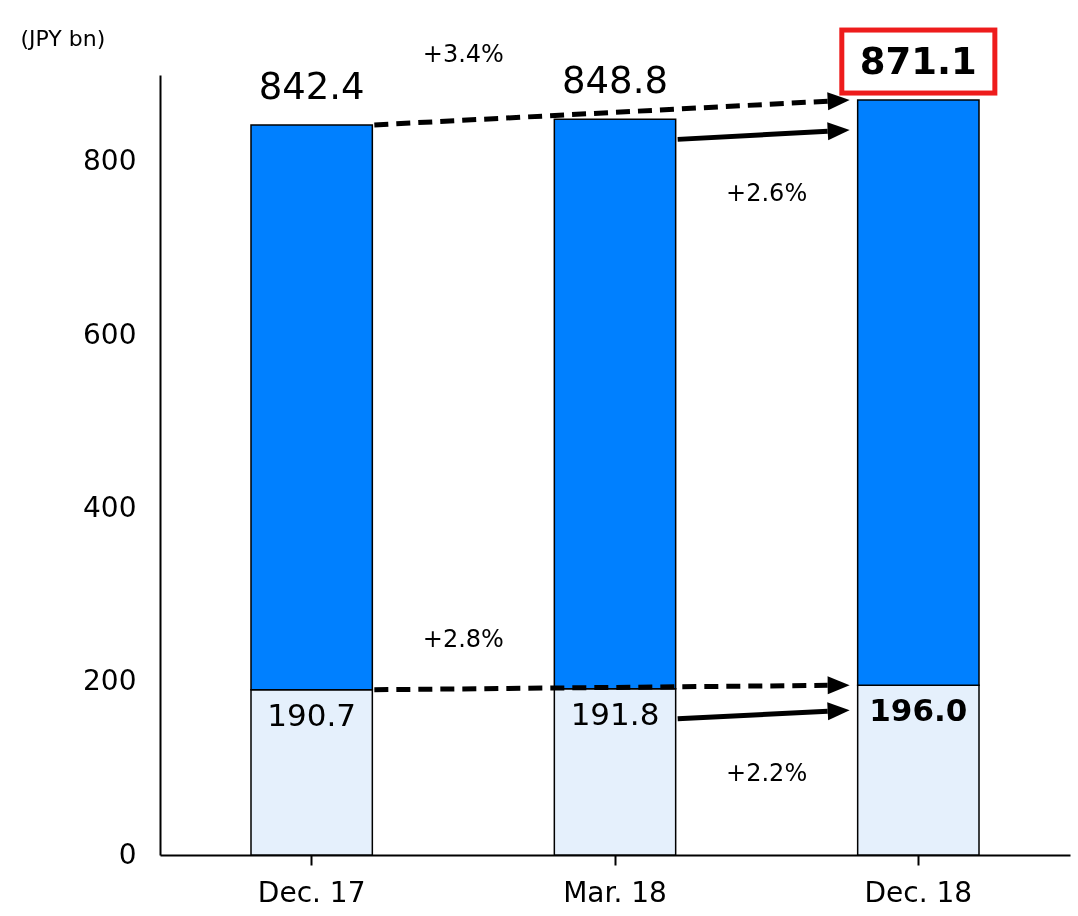  What do you see at coordinates (127, 854) in the screenshot?
I see `y-tick-label: 0` at bounding box center [127, 854].